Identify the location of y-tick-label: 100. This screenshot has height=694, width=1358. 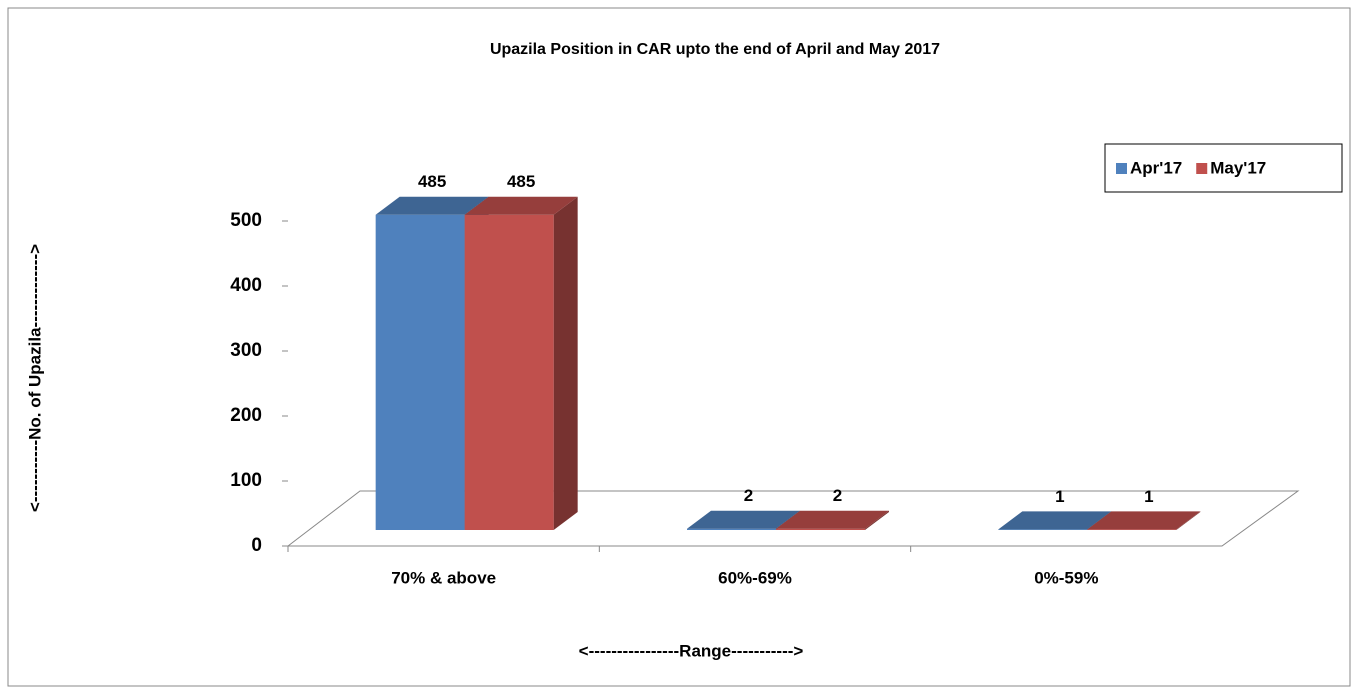
(246, 480).